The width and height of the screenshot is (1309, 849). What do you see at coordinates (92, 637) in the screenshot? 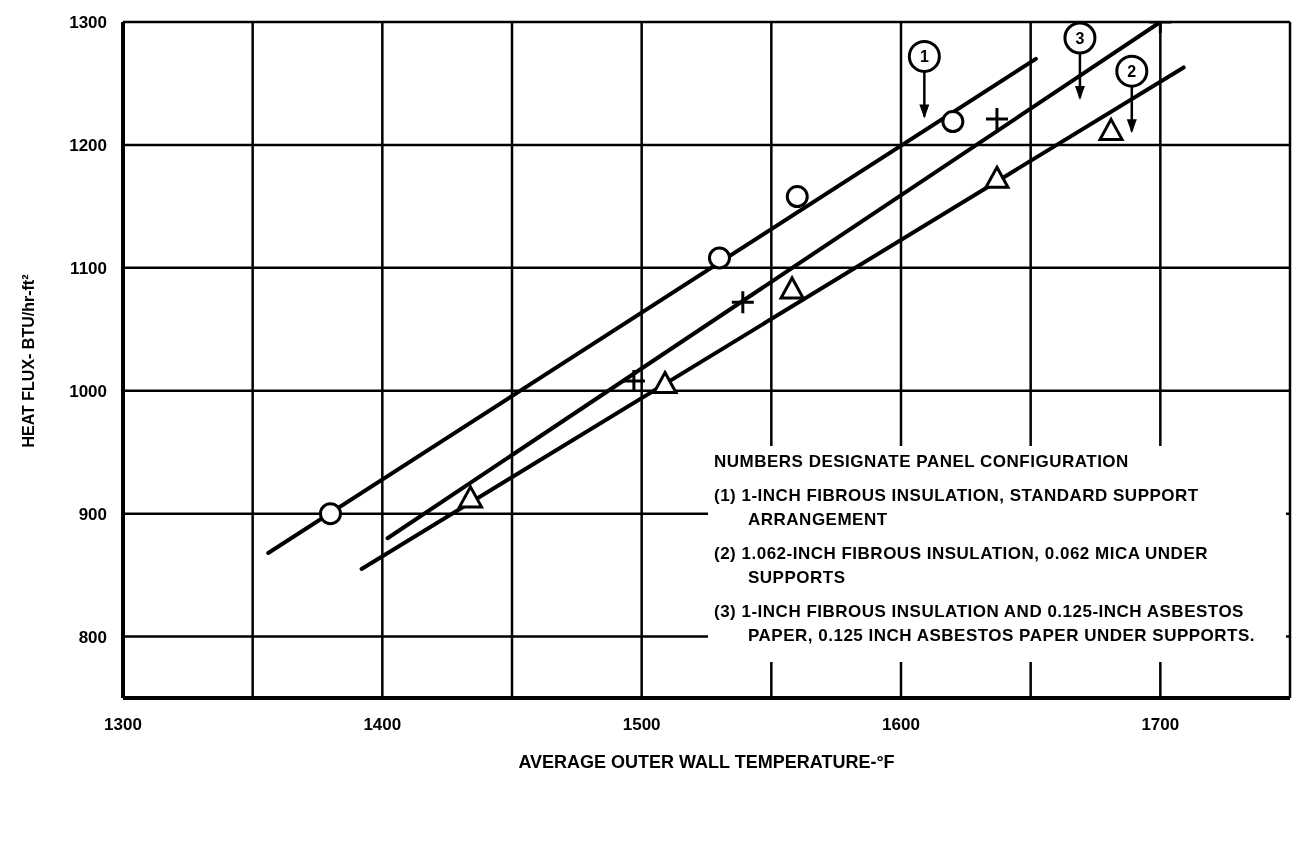
I see `y-tick-label: 800` at bounding box center [92, 637].